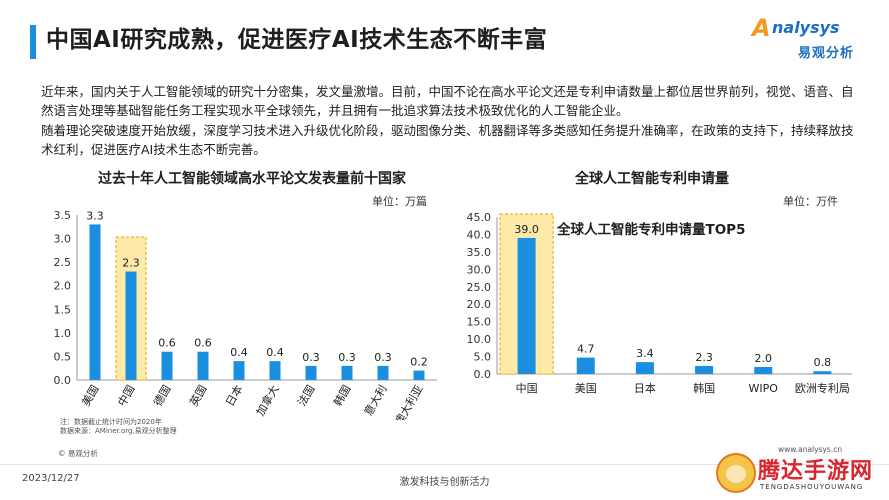  Describe the element at coordinates (63, 286) in the screenshot. I see `y-tick-label: 2.0` at that location.